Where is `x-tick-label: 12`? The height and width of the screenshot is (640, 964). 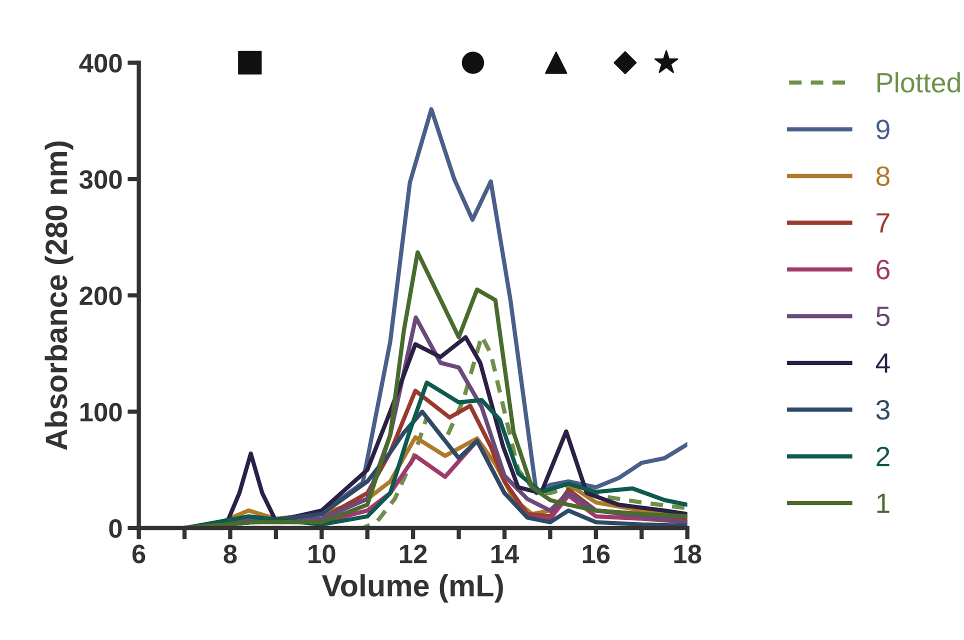 x-tick-label: 12 is located at coordinates (413, 554).